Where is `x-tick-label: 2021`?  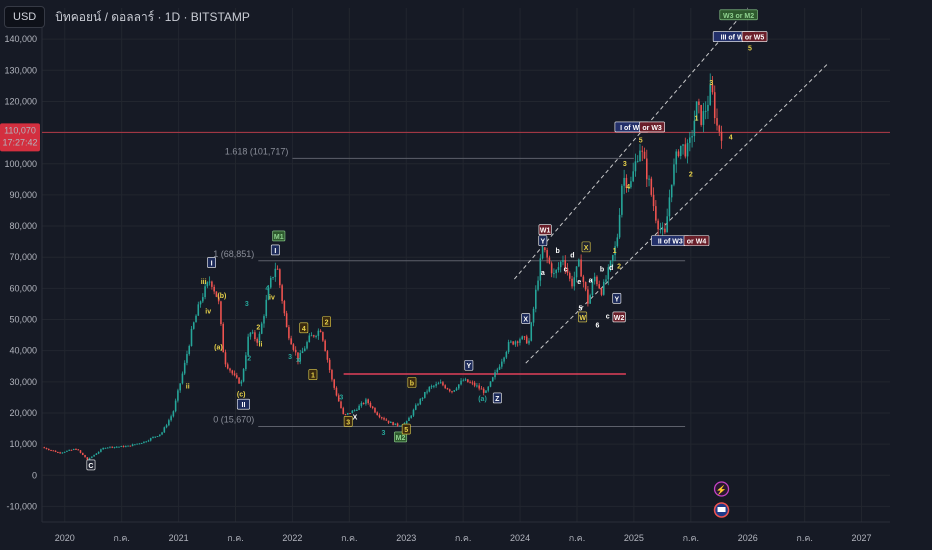
x-tick-label: 2021 is located at coordinates (179, 538).